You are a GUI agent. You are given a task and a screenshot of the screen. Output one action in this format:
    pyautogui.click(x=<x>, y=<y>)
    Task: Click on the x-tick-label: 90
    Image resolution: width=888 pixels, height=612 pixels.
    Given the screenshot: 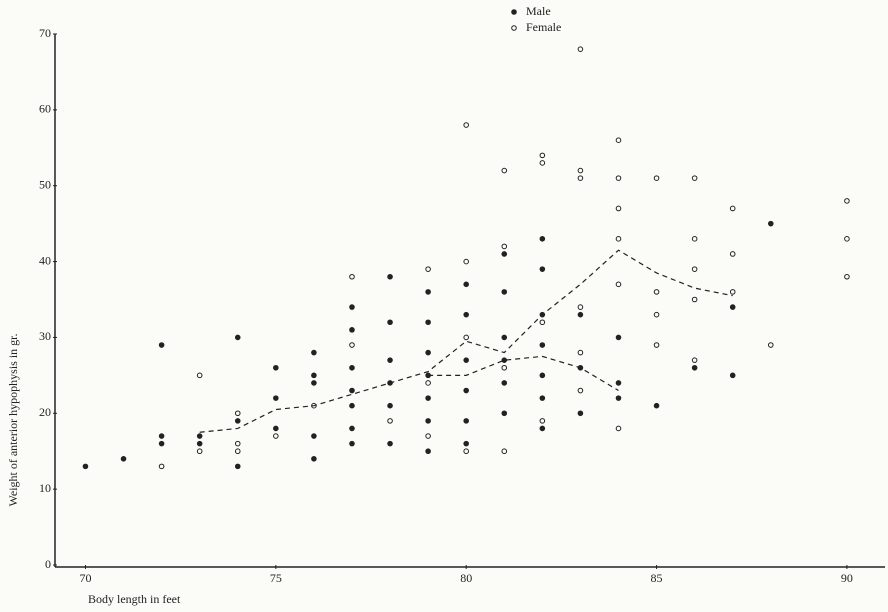 What is the action you would take?
    pyautogui.click(x=847, y=578)
    